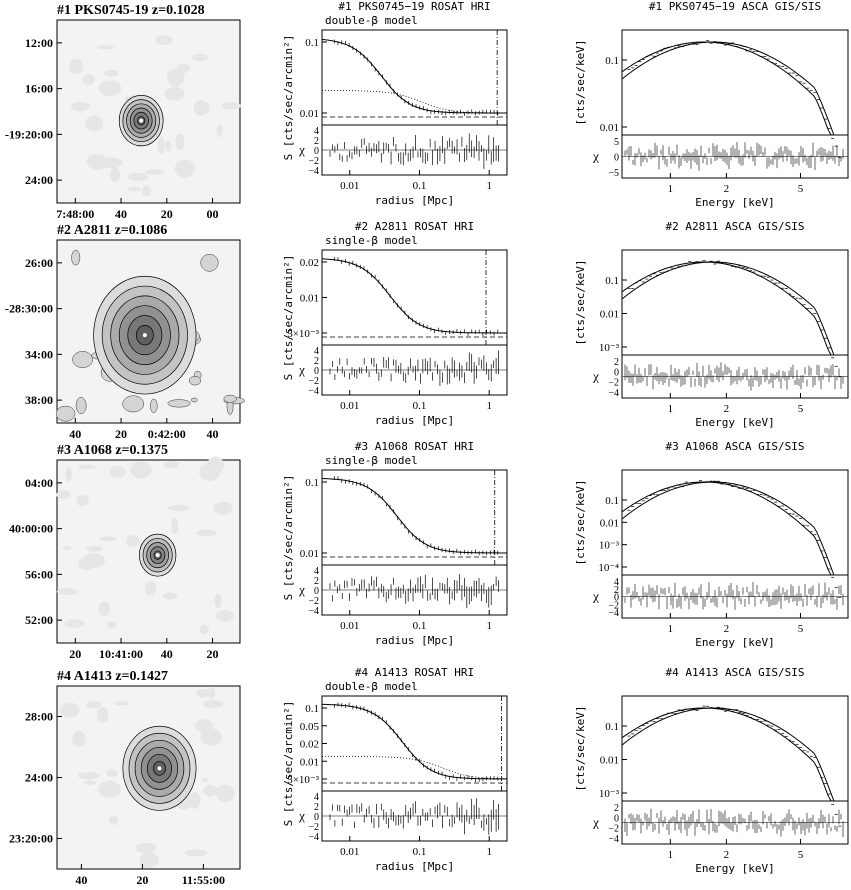 This screenshot has width=851, height=890. What do you see at coordinates (309, 745) in the screenshot?
I see `profile-y-tick-label: 0.02` at bounding box center [309, 745].